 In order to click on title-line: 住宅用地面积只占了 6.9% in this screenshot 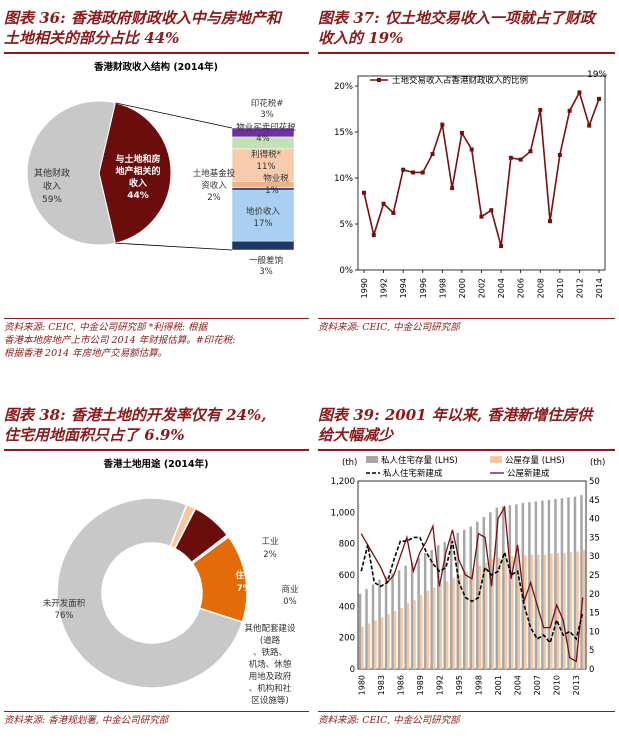, I will do `click(94, 435)`.